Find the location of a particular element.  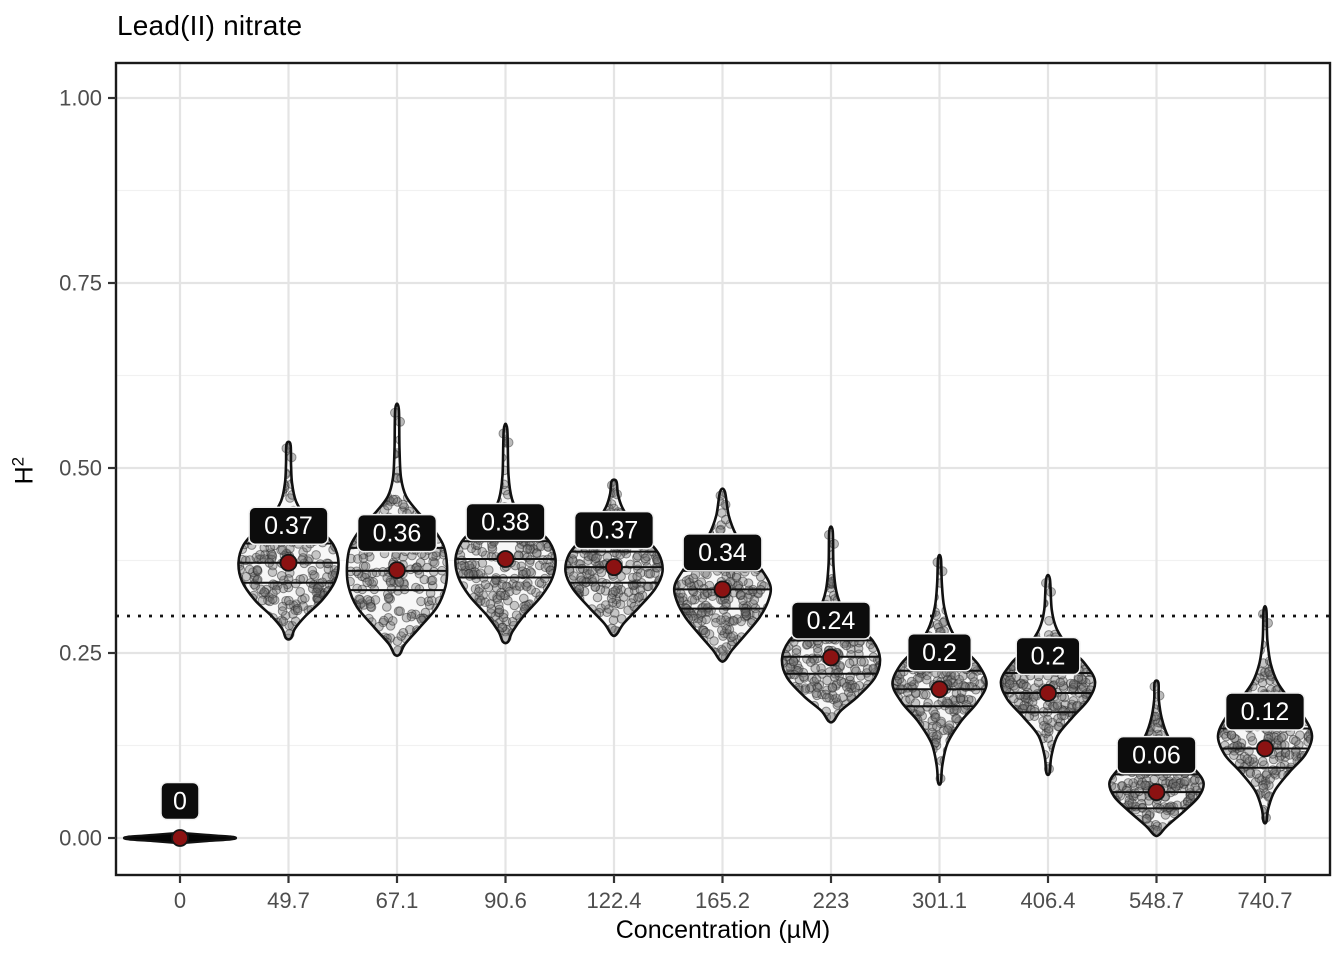

x-tick-label: 223 is located at coordinates (831, 900).